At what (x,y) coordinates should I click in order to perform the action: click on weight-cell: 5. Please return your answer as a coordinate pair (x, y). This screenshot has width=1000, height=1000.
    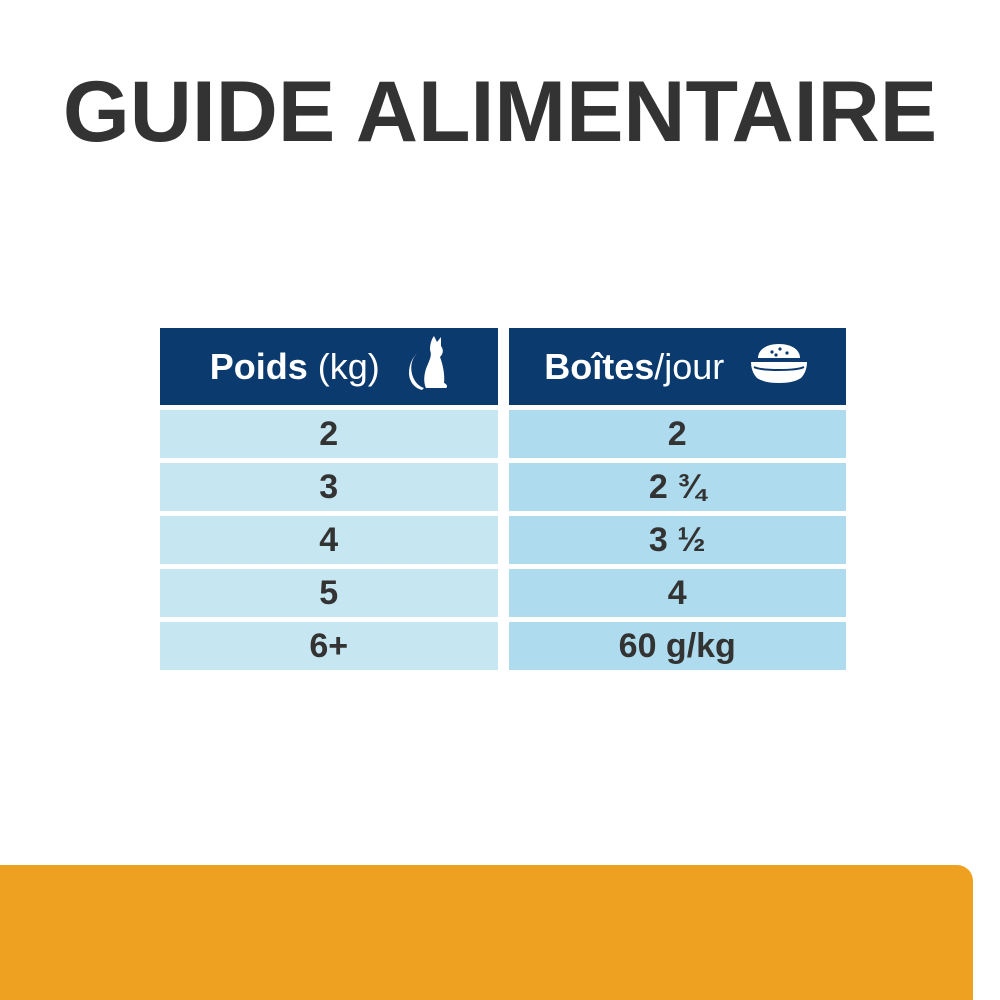
    Looking at the image, I should click on (329, 593).